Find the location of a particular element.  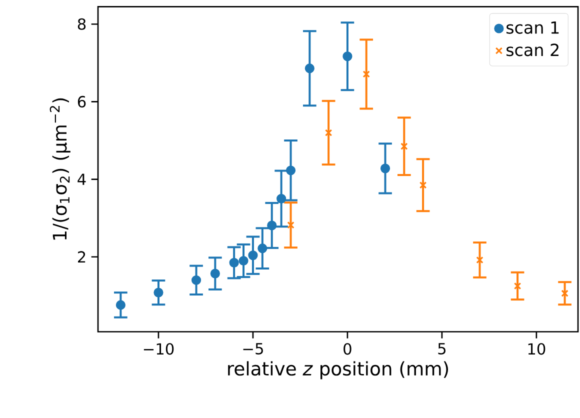

legend-label: scan 1 is located at coordinates (532, 27).